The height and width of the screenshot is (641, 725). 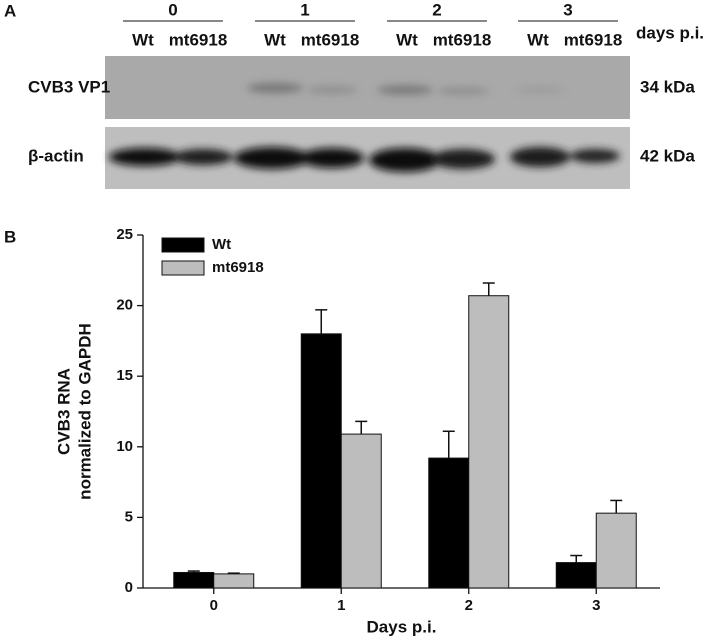 What do you see at coordinates (56, 155) in the screenshot?
I see `row-label: β-actin` at bounding box center [56, 155].